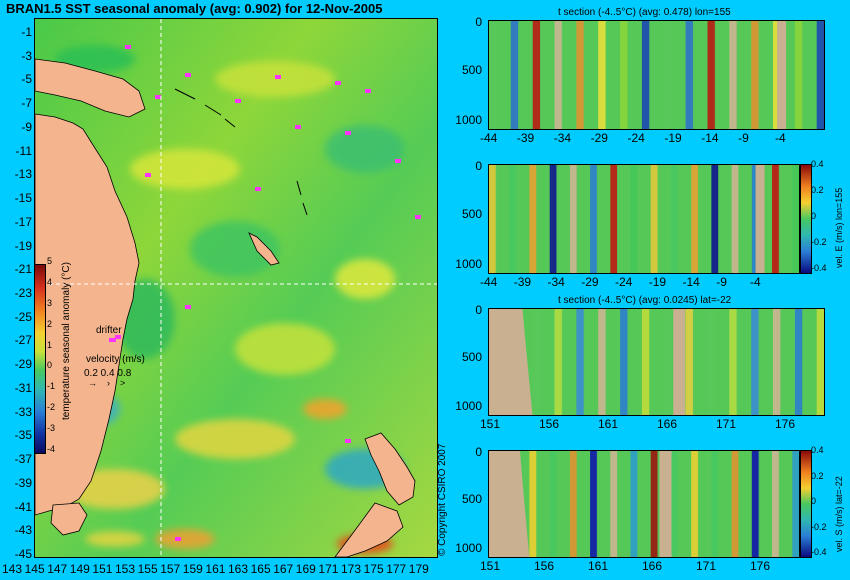  Describe the element at coordinates (556, 282) in the screenshot. I see `section-x-tick: -34` at that location.